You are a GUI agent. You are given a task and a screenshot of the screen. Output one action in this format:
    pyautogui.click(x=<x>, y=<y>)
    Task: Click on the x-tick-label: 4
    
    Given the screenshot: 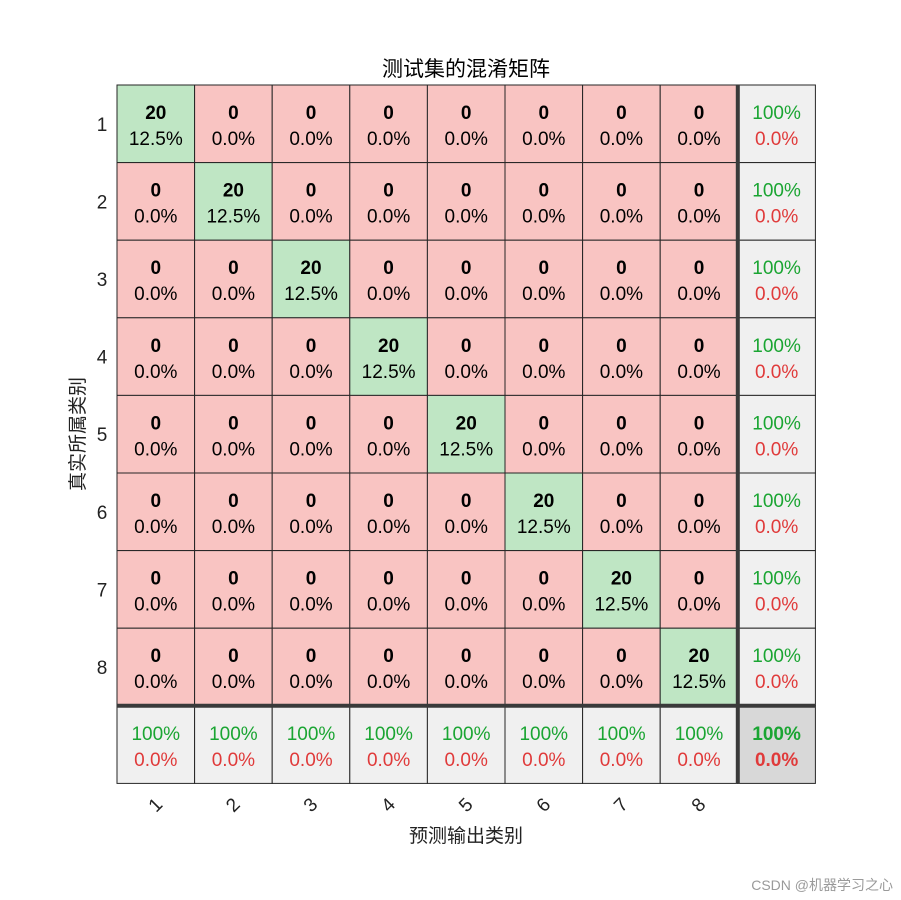 What is the action you would take?
    pyautogui.click(x=389, y=805)
    